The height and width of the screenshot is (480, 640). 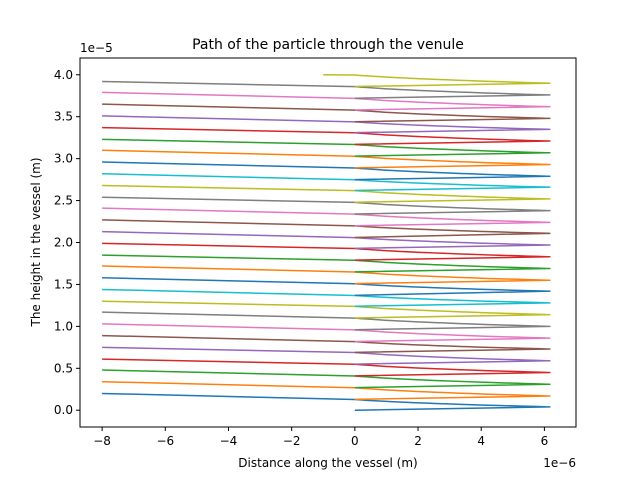 What do you see at coordinates (102, 441) in the screenshot?
I see `x-tick-label: −8` at bounding box center [102, 441].